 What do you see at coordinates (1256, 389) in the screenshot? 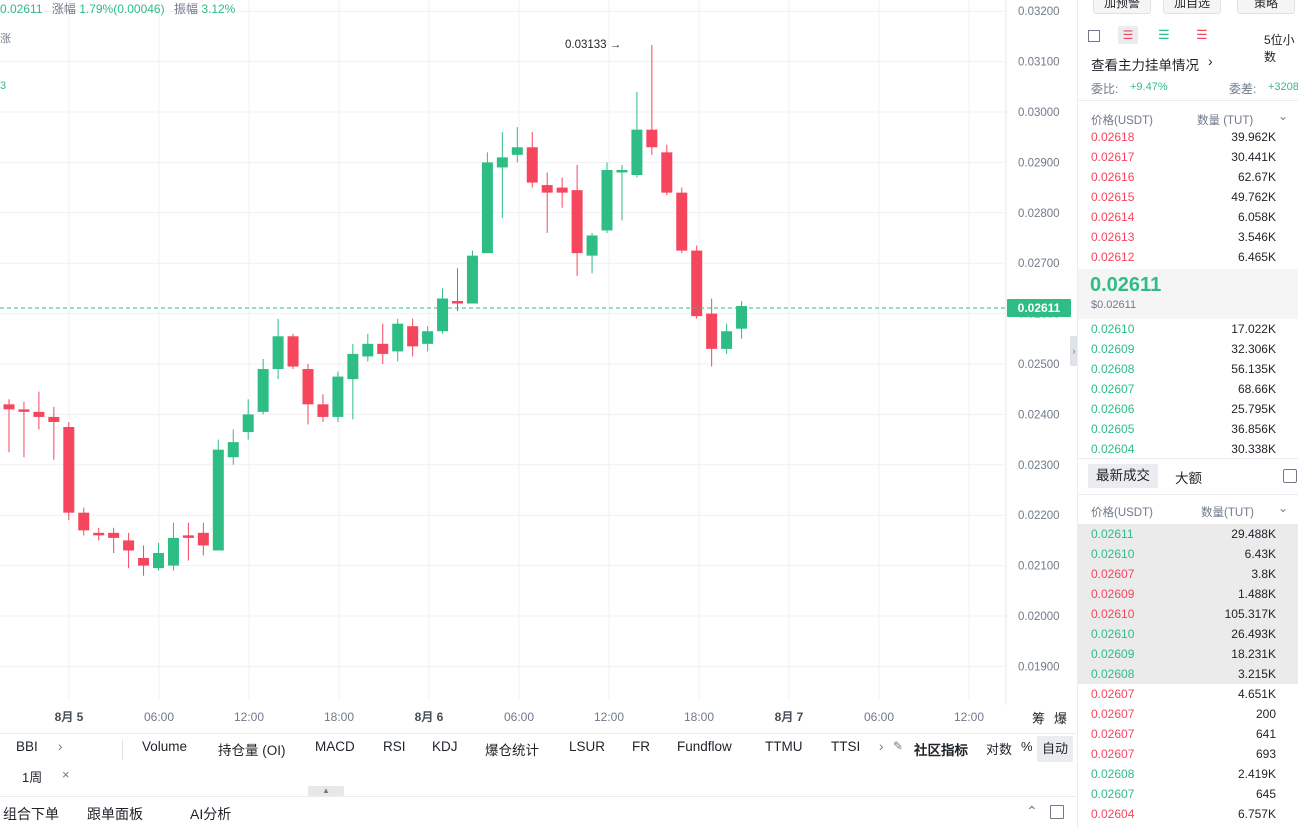
I see `bid-qty: 68.66K` at bounding box center [1256, 389].